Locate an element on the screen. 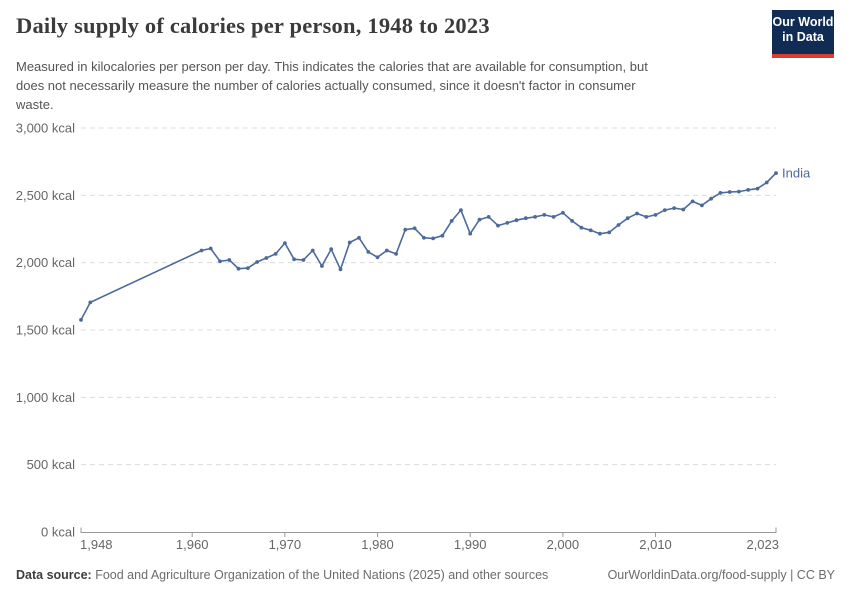 This screenshot has width=850, height=600. y-tick-label: 1,000 kcal is located at coordinates (45, 397).